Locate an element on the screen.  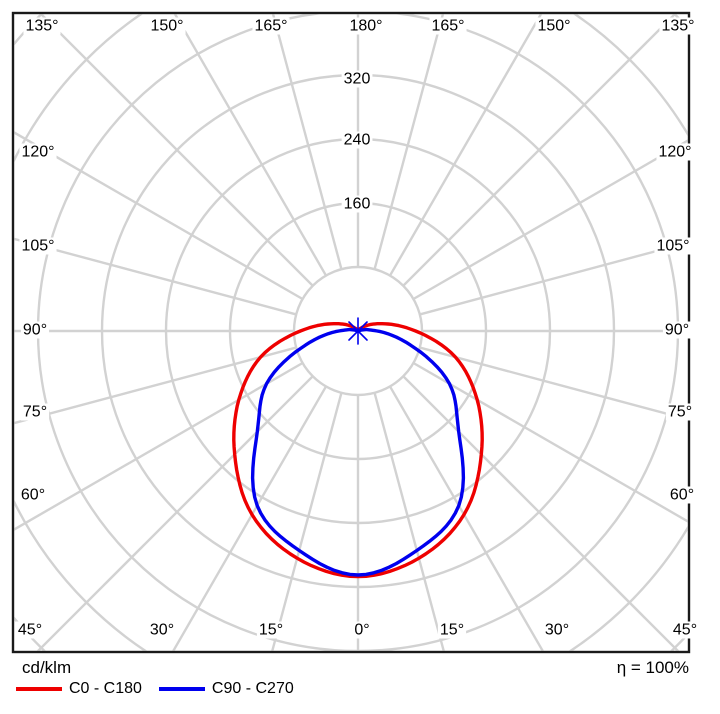
angle-label: 0° is located at coordinates (361, 630).